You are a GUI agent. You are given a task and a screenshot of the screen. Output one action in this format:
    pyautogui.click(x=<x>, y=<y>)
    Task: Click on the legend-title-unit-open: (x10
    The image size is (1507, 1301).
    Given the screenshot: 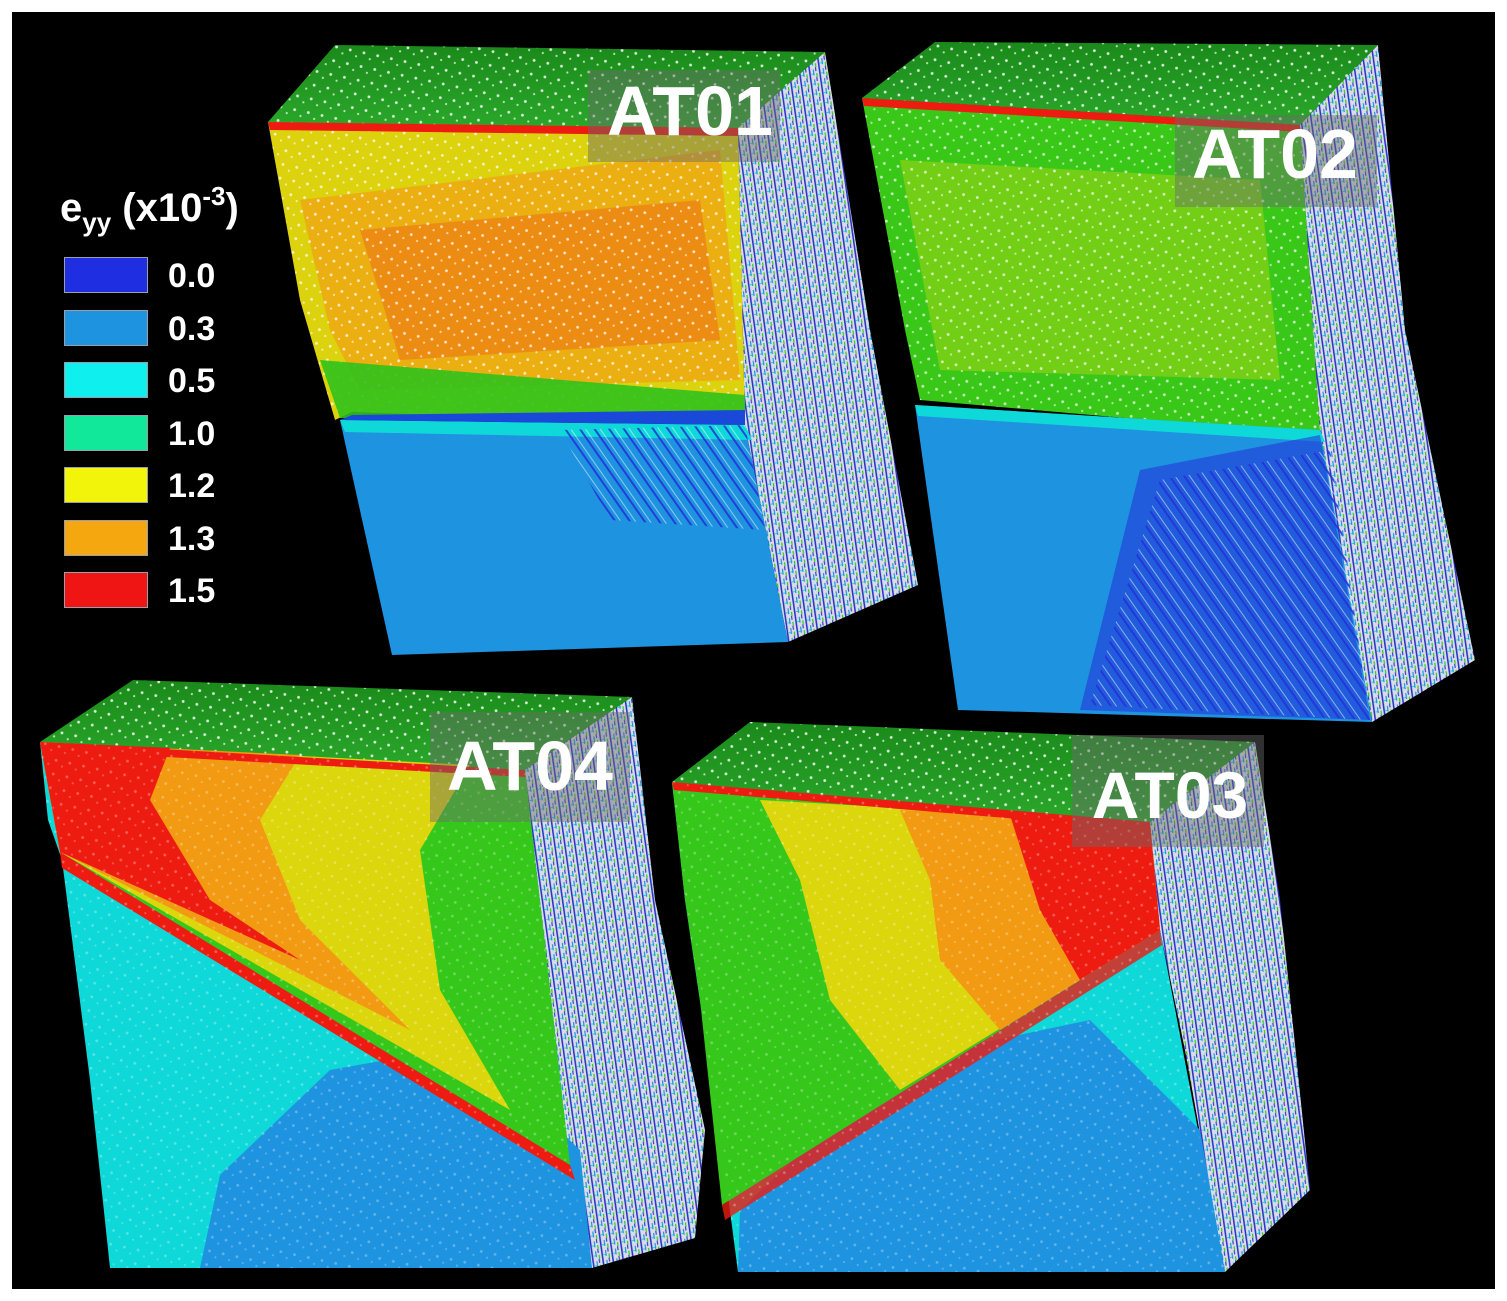 What is the action you would take?
    pyautogui.click(x=157, y=208)
    